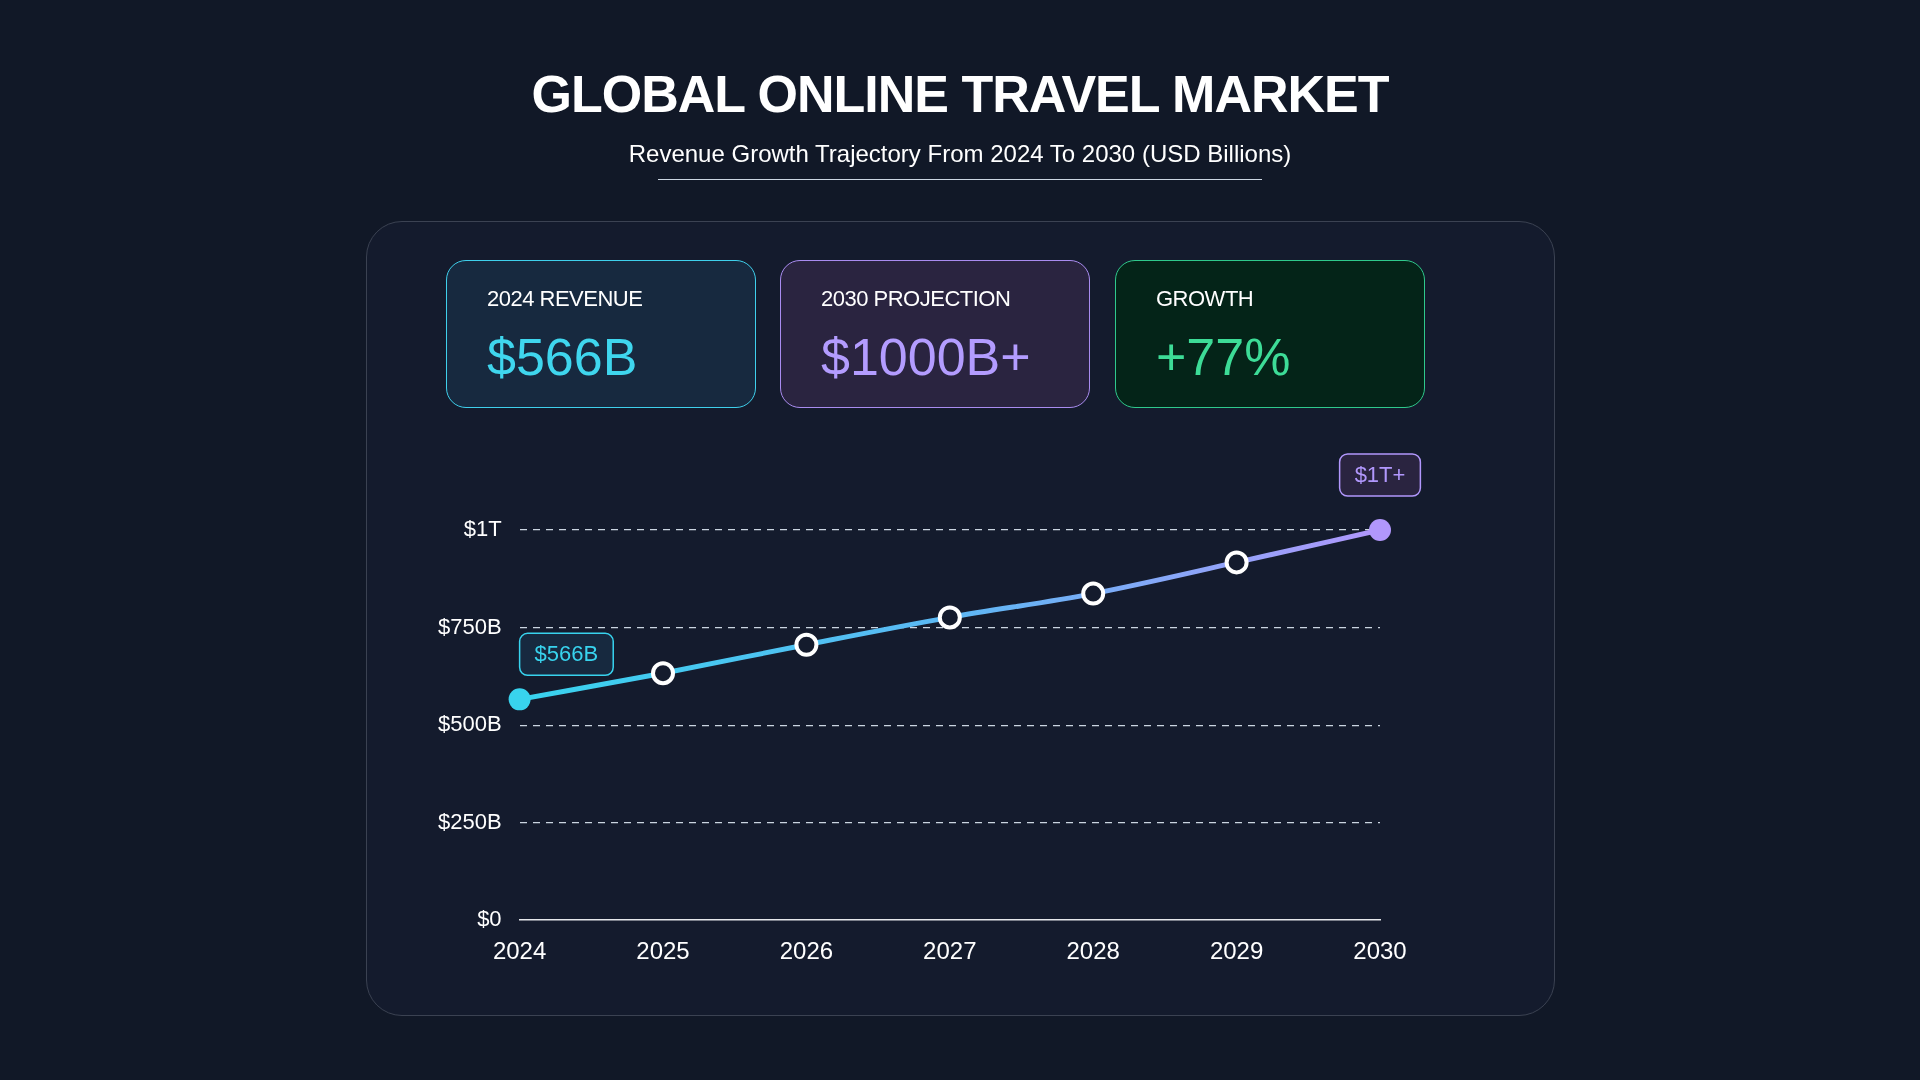  I want to click on y-tick-label: $1T, so click(482, 529).